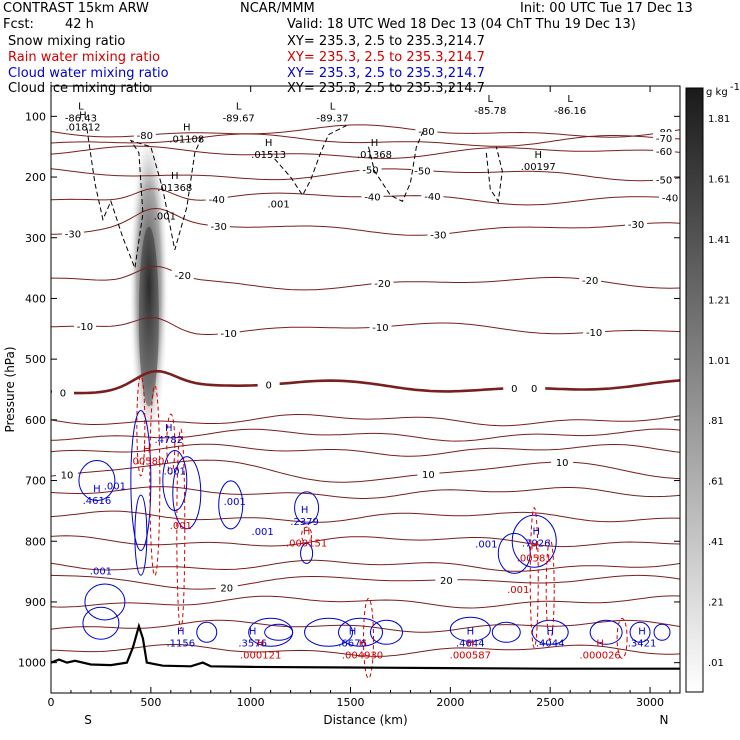 This screenshot has width=740, height=740. I want to click on isotherm-label: 0, so click(534, 389).